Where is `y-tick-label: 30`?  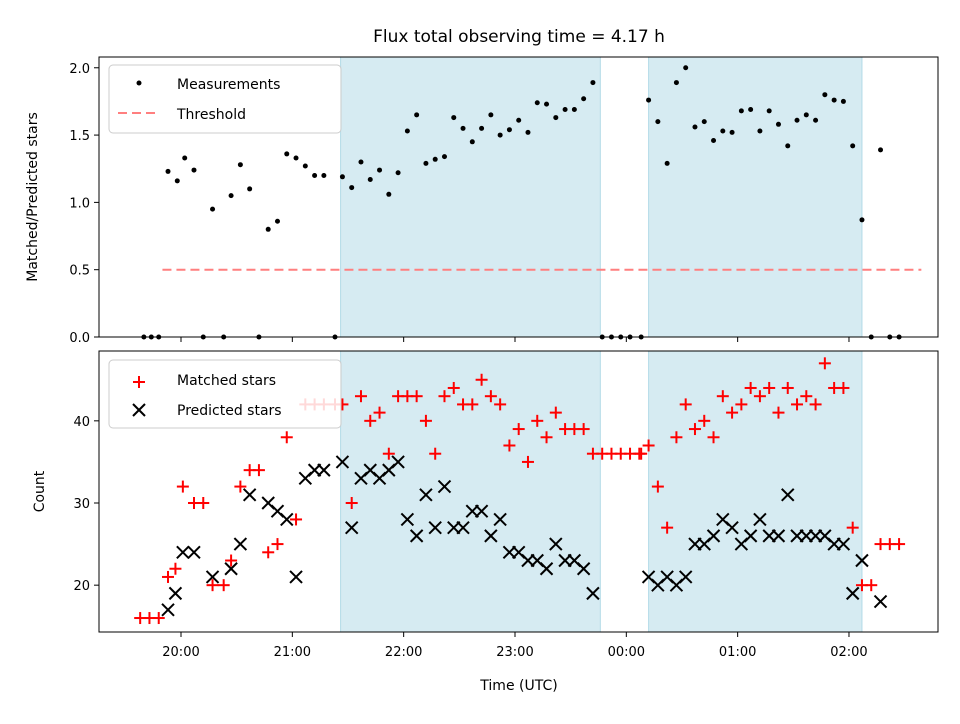
y-tick-label: 30 is located at coordinates (81, 504).